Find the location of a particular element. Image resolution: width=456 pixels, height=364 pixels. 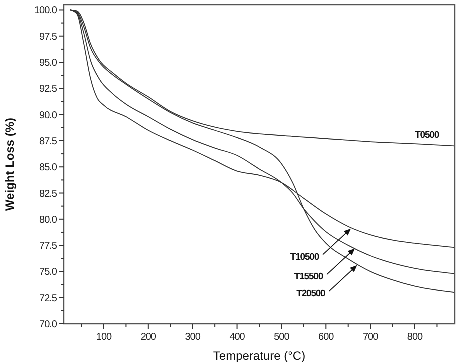

annotation: T15500 is located at coordinates (309, 277).